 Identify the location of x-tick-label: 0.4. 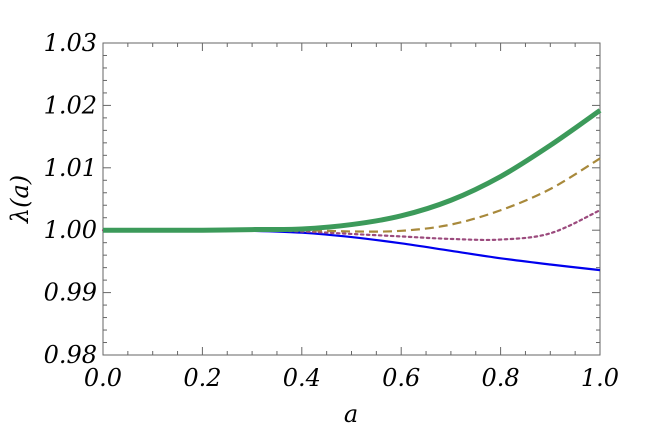
(302, 378).